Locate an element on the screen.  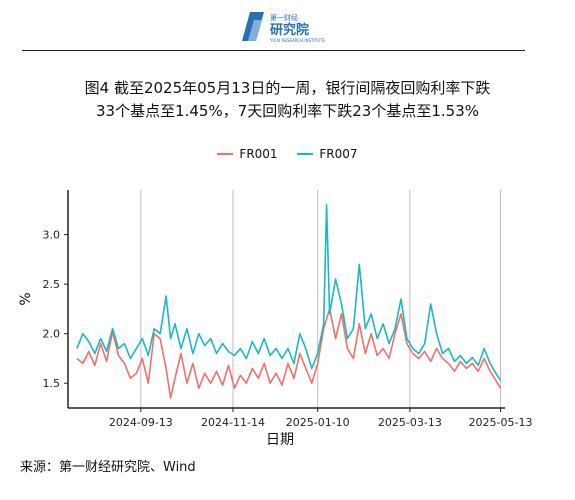
legend-label-fr007: FR007 is located at coordinates (338, 154).